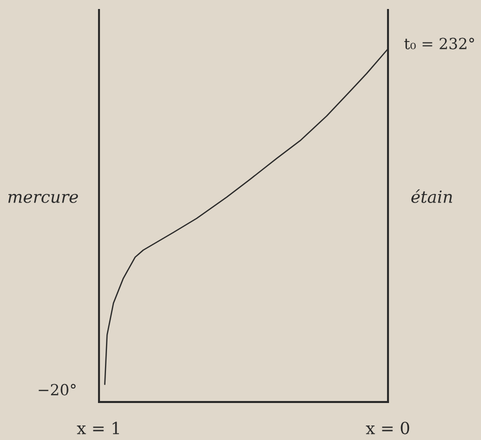 The image size is (481, 440). What do you see at coordinates (43, 198) in the screenshot?
I see `y-axis-title: mercure` at bounding box center [43, 198].